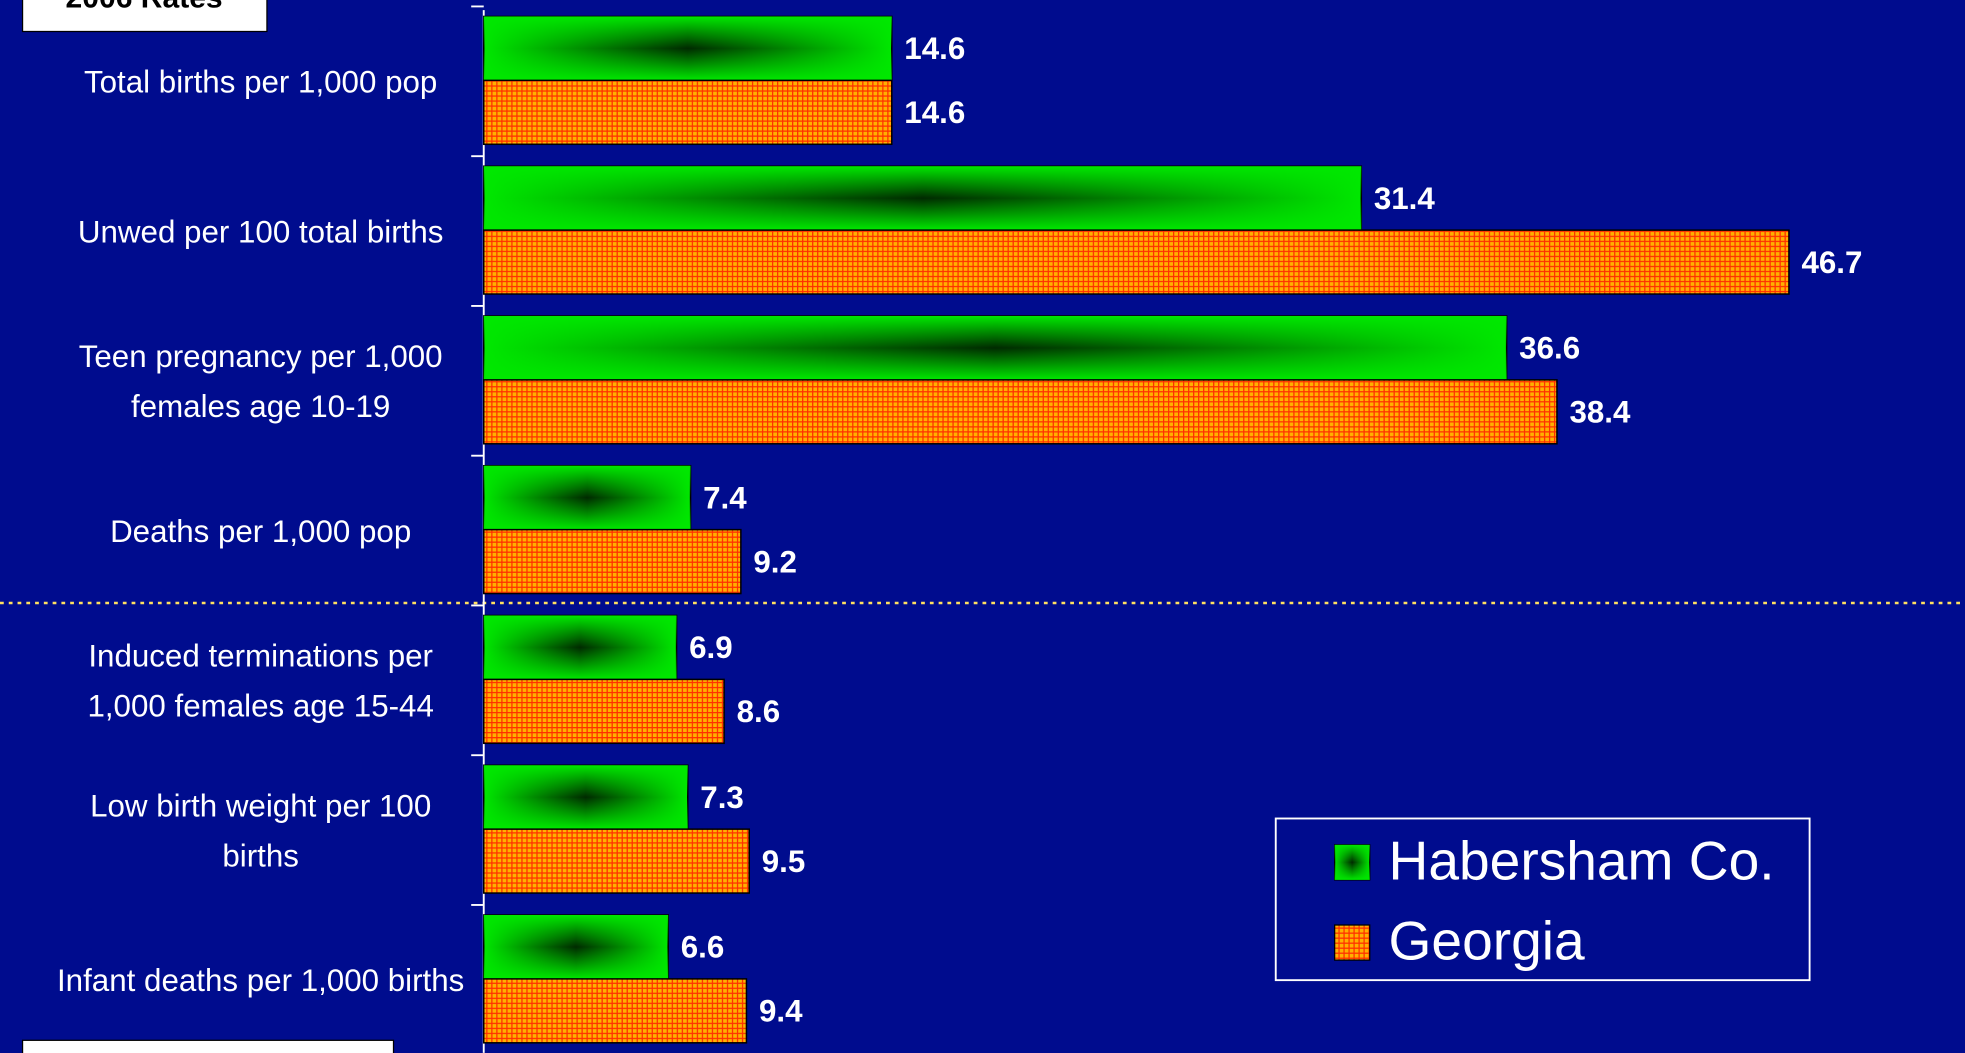 Image resolution: width=1965 pixels, height=1053 pixels. Describe the element at coordinates (1831, 262) in the screenshot. I see `value-label: 46.7` at that location.